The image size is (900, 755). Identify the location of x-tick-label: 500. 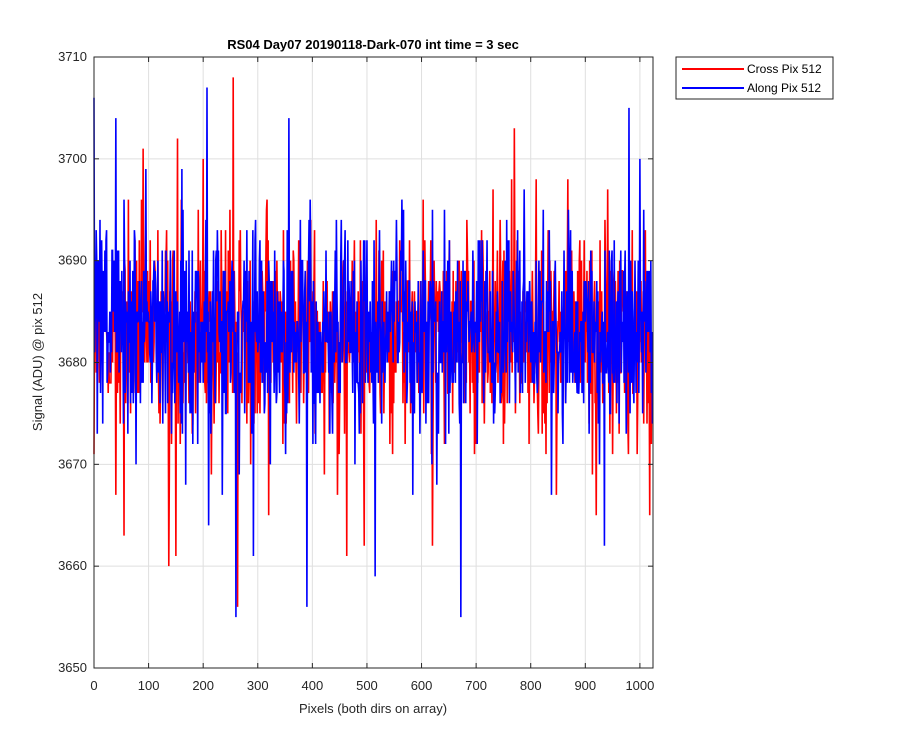
(367, 685).